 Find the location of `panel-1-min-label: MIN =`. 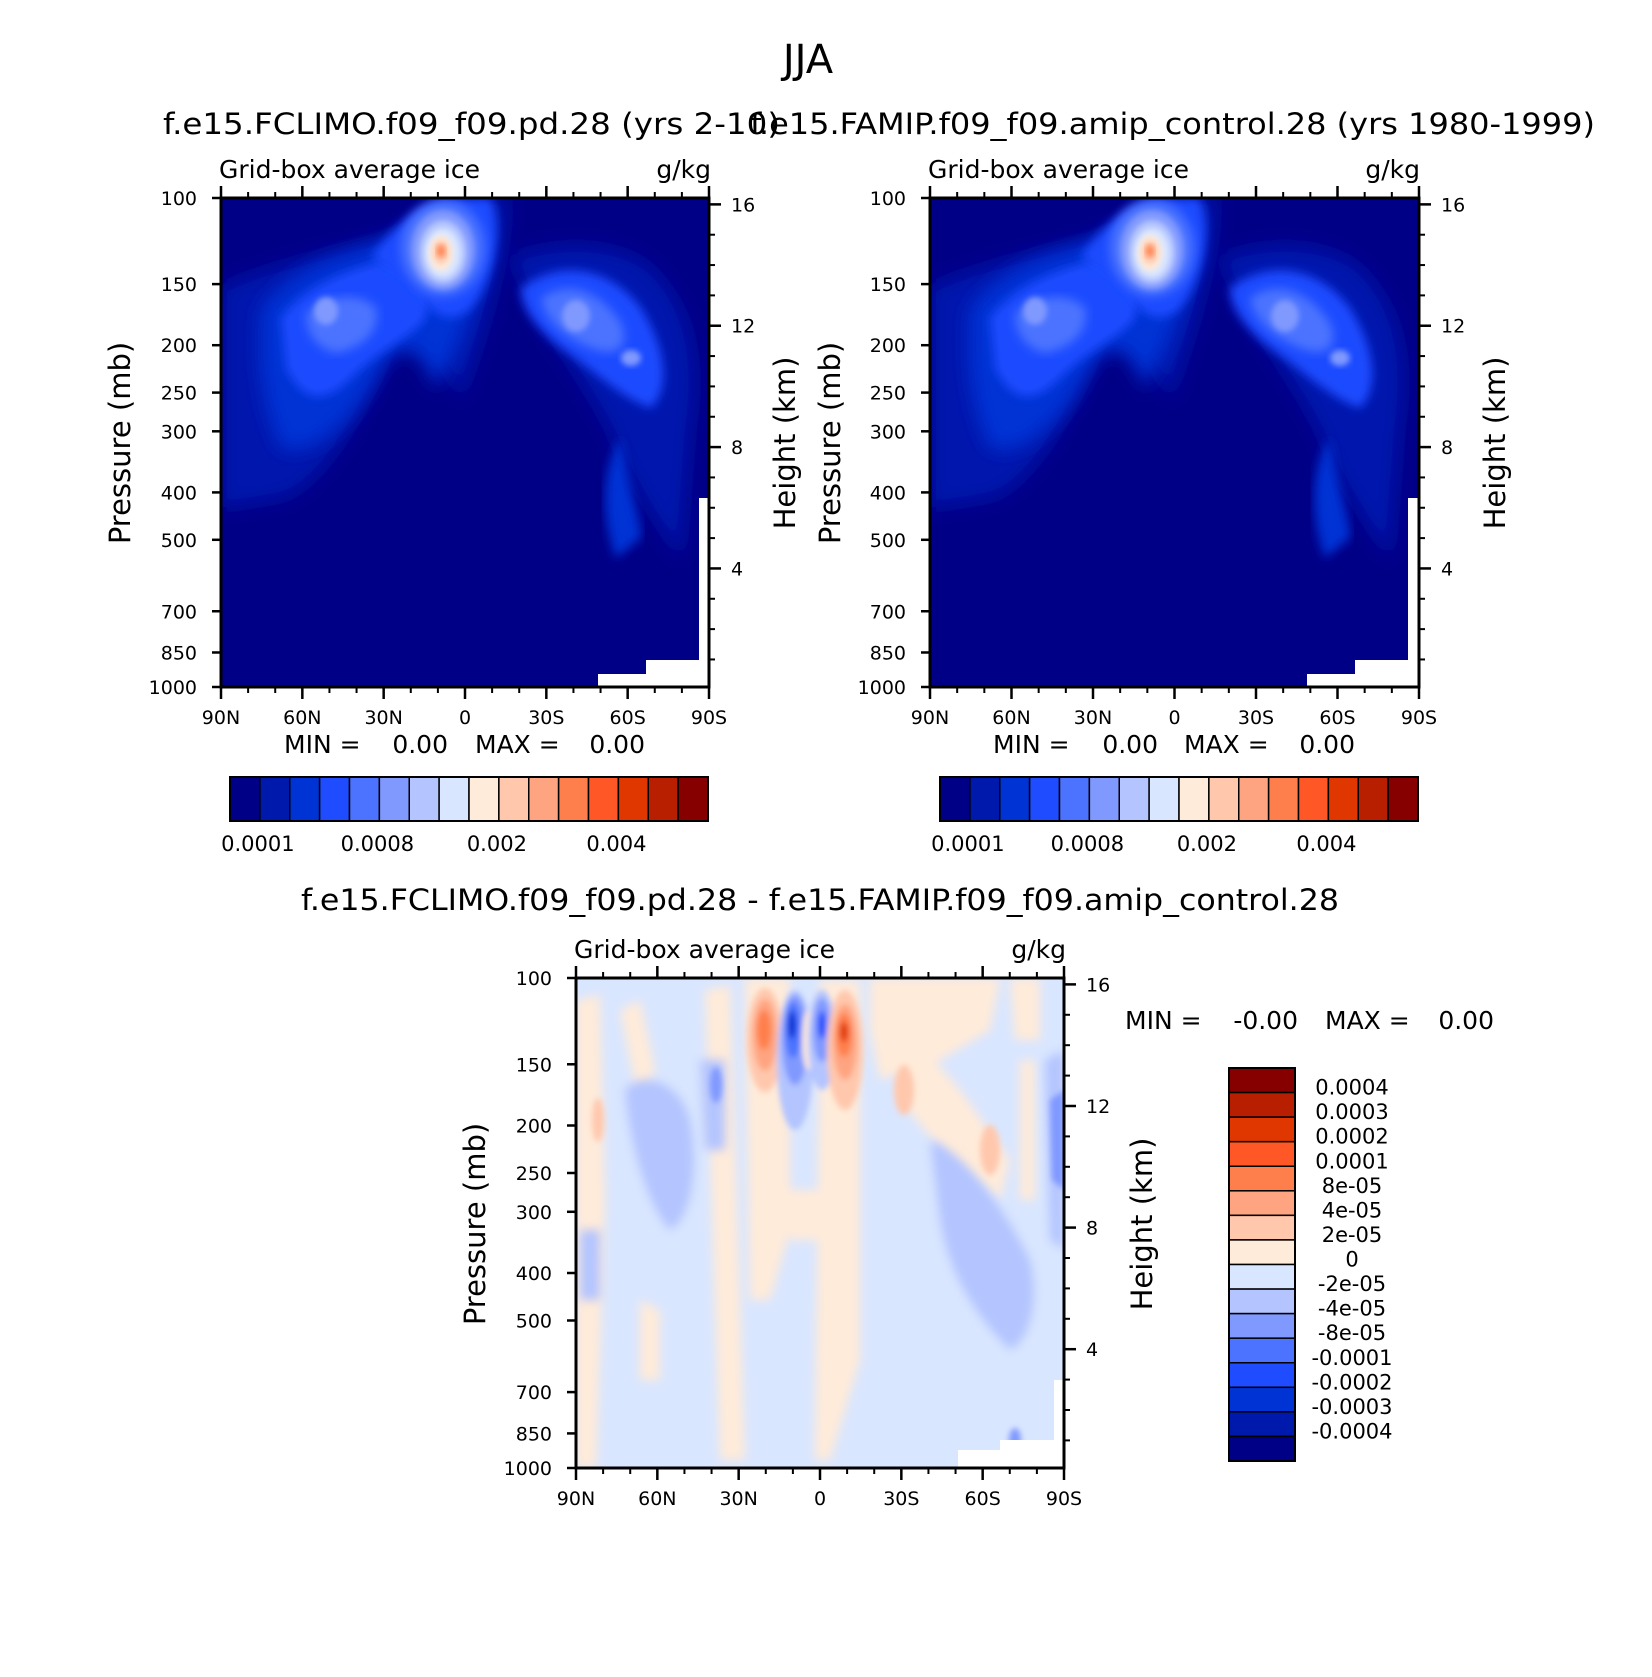

panel-1-min-label: MIN = is located at coordinates (322, 744).